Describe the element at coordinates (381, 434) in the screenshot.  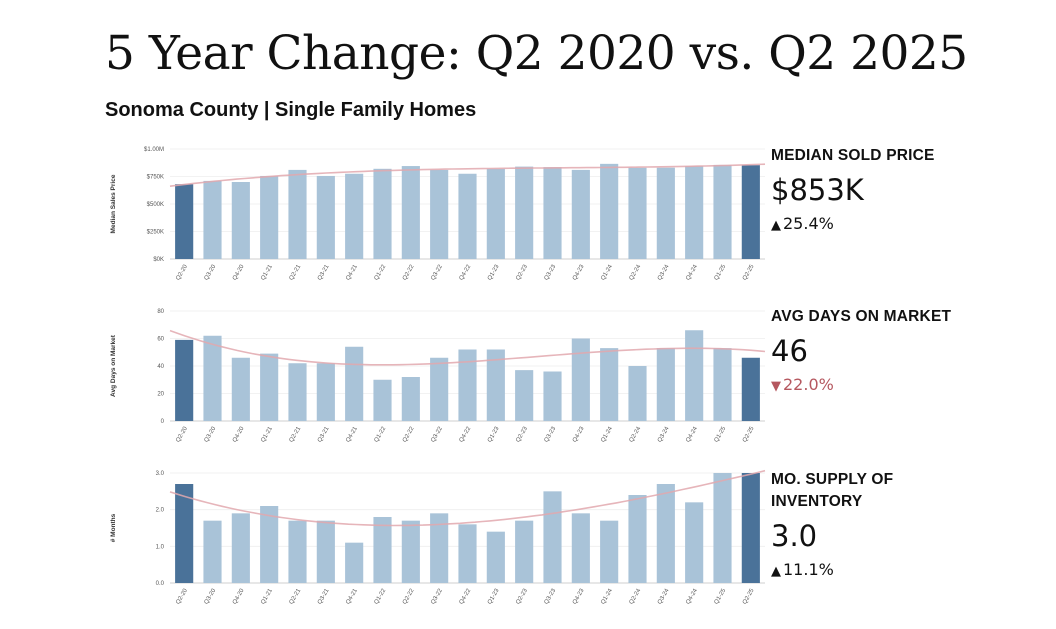
I see `x-tick-label: Q1-22` at that location.